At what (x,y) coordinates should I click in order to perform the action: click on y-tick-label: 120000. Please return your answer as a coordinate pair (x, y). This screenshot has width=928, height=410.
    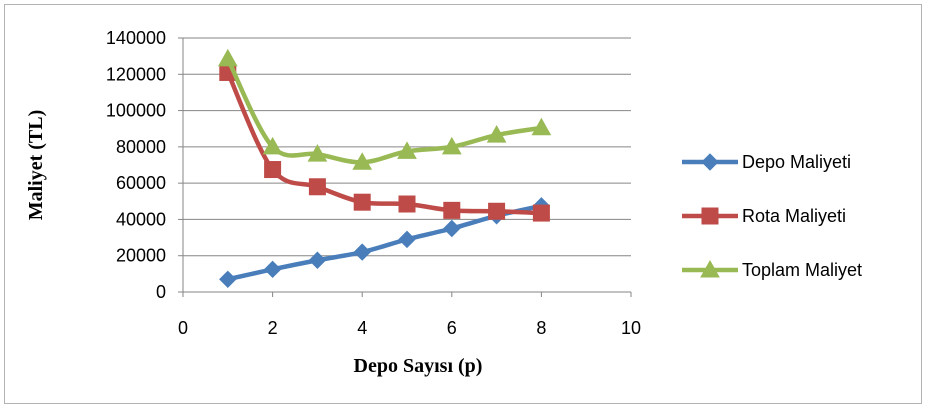
    Looking at the image, I should click on (136, 74).